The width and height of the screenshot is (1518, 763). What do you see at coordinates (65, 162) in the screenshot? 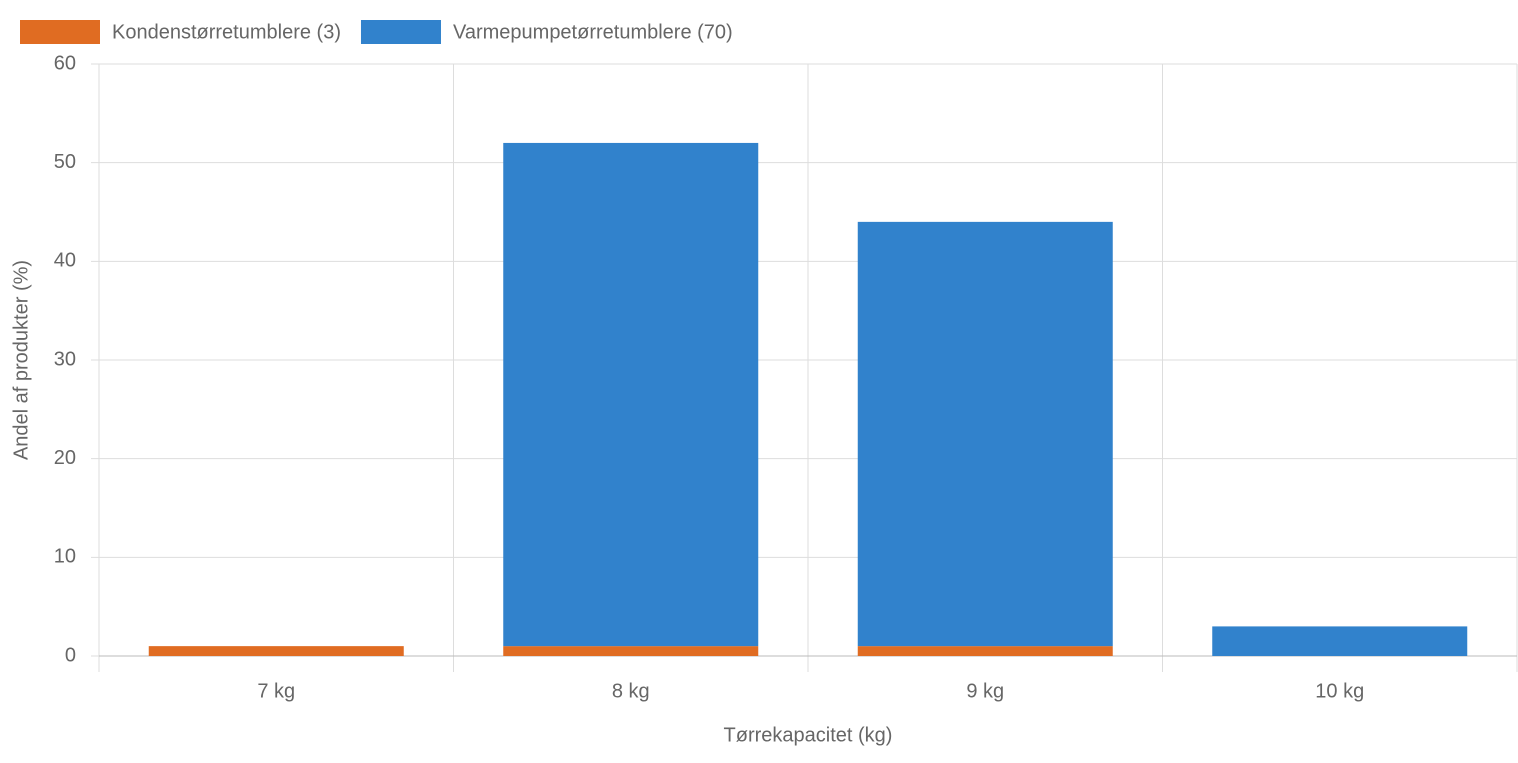
I see `y-tick-label: 50` at bounding box center [65, 162].